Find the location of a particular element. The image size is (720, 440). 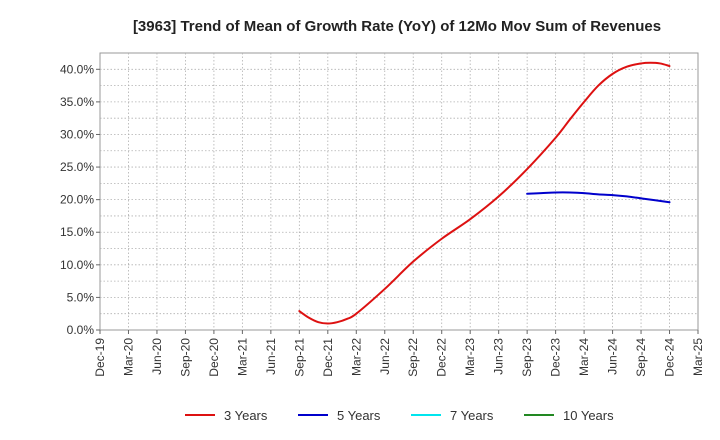

x-tick-label: Dec-20 is located at coordinates (214, 357).